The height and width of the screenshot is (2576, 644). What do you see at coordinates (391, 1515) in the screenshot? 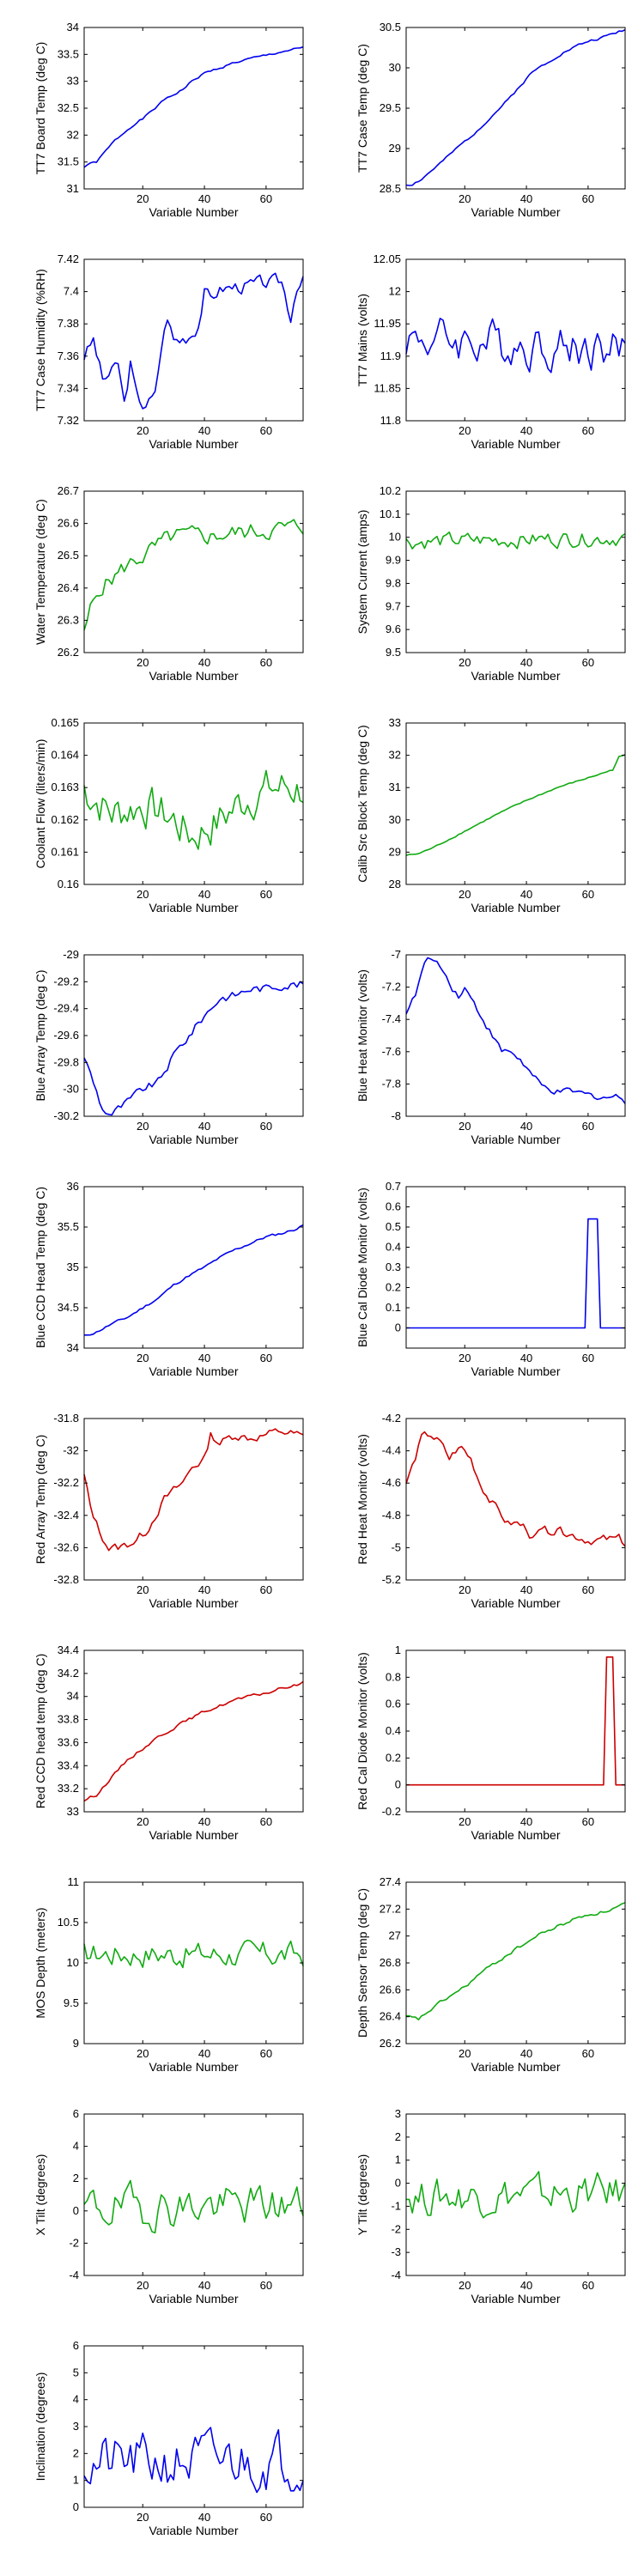
I see `y-tick-label: -4.8` at bounding box center [391, 1515].